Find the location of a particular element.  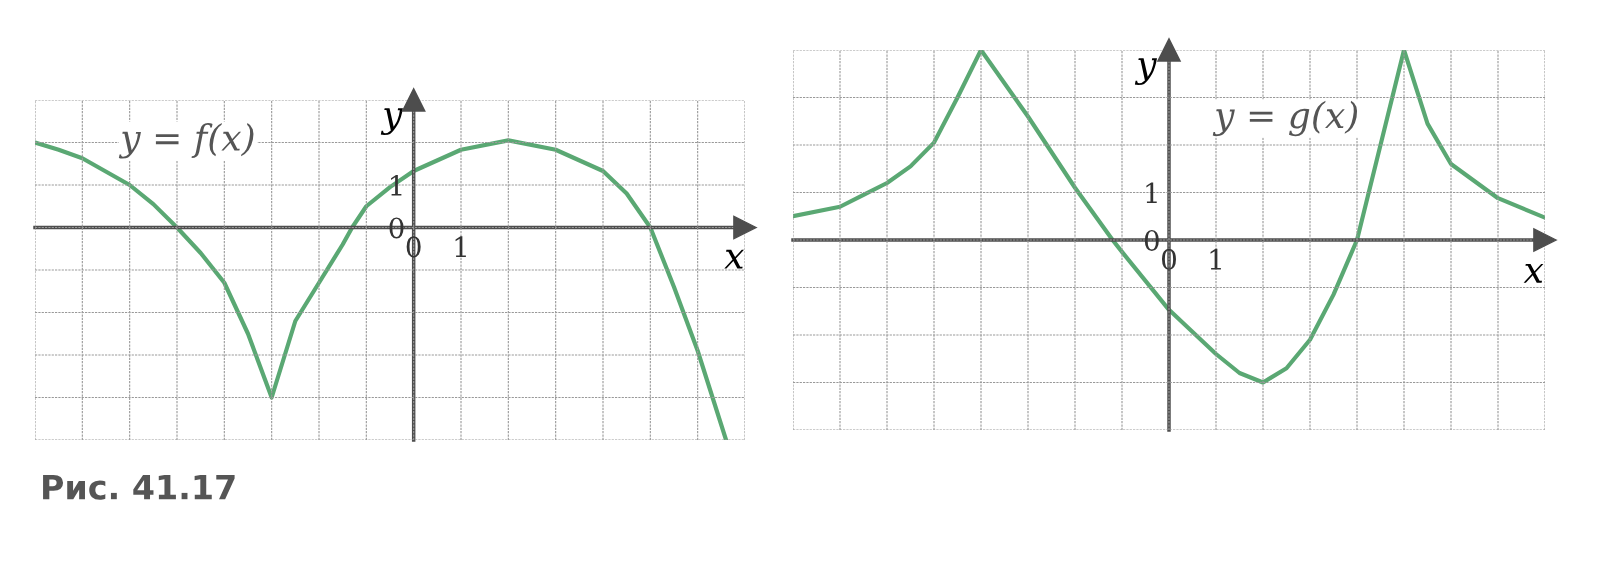

annotation: y = f(x) is located at coordinates (186, 141).